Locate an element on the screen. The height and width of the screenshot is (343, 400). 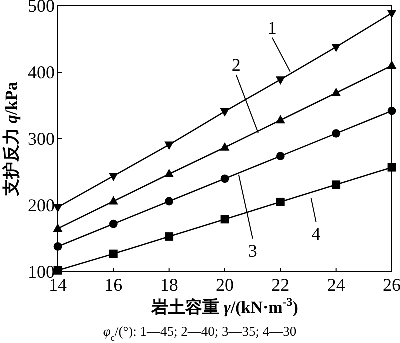
annotation: 3 is located at coordinates (253, 250).